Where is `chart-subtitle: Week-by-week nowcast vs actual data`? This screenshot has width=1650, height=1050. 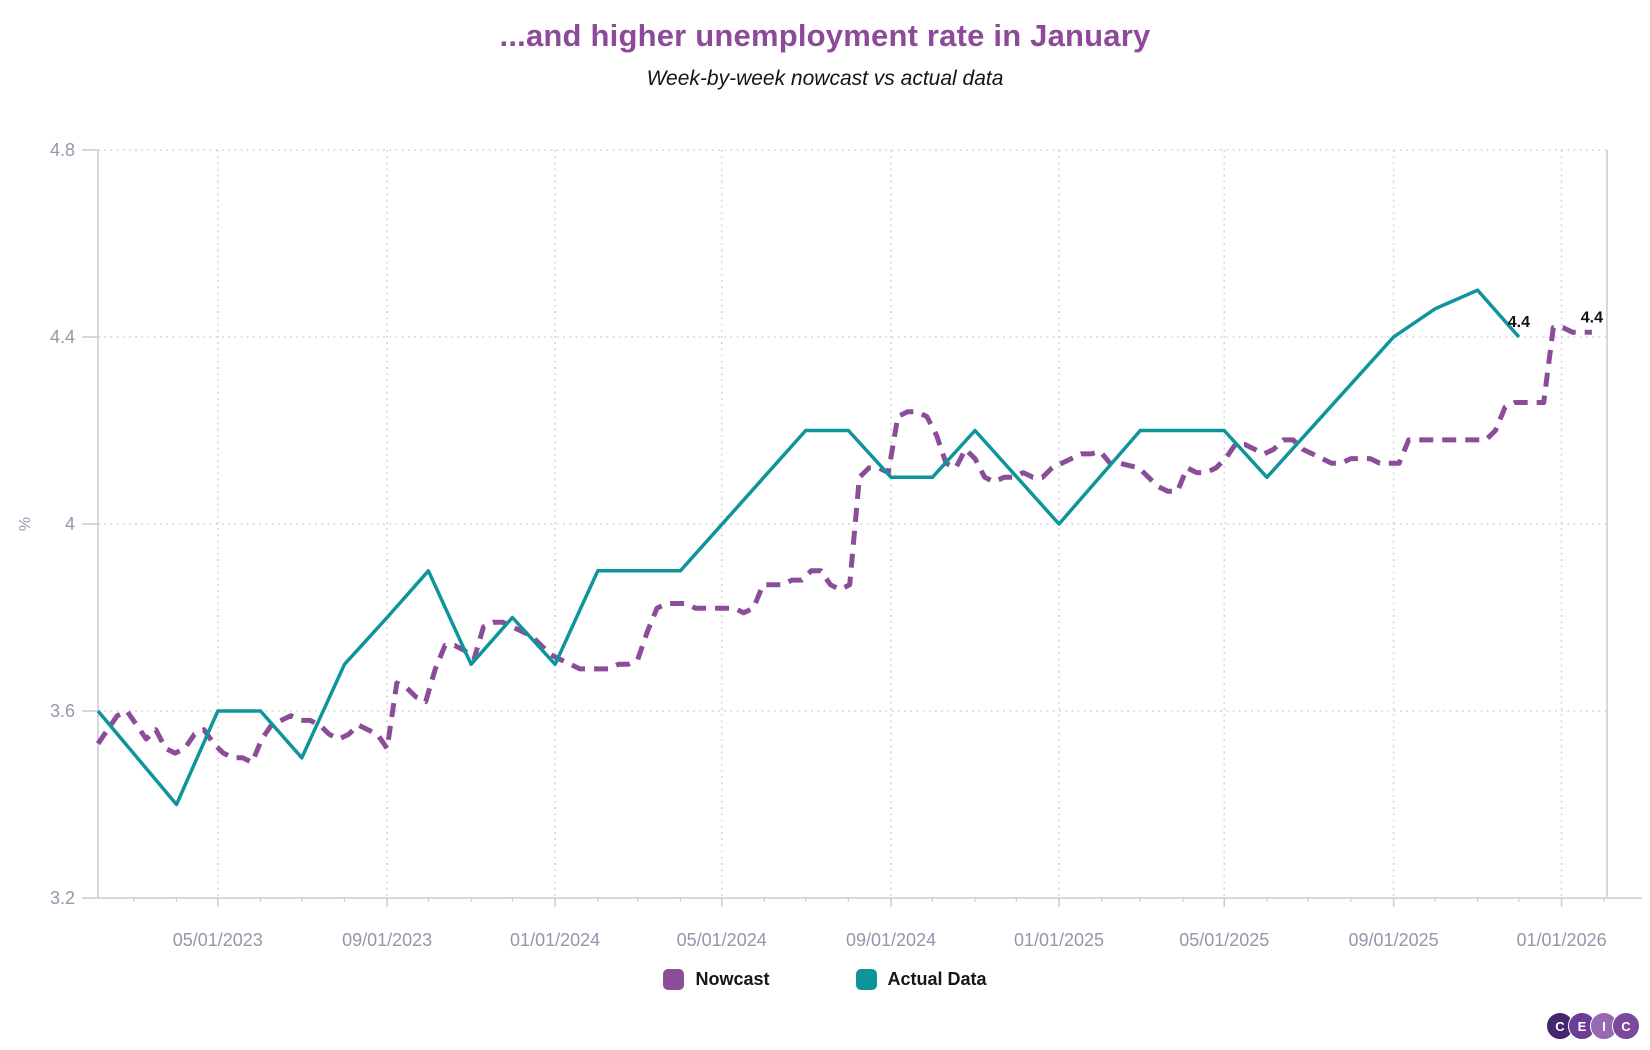 chart-subtitle: Week-by-week nowcast vs actual data is located at coordinates (825, 78).